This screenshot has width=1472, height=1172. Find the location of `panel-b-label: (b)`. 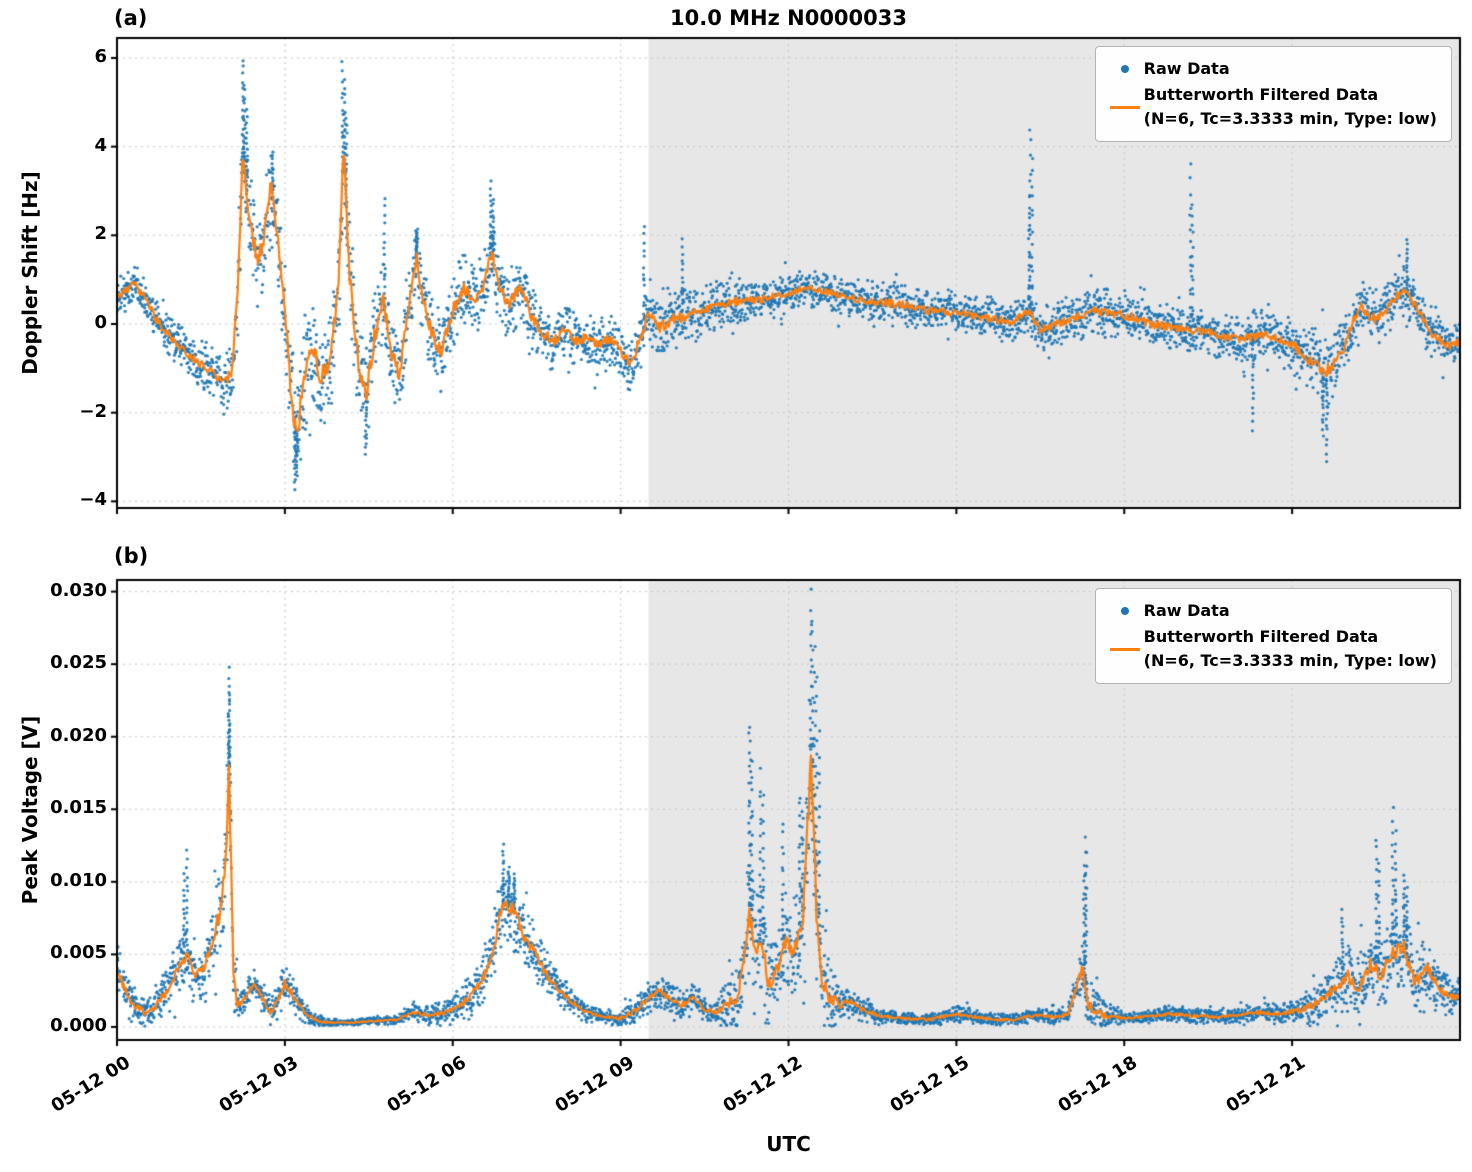

panel-b-label: (b) is located at coordinates (131, 556).